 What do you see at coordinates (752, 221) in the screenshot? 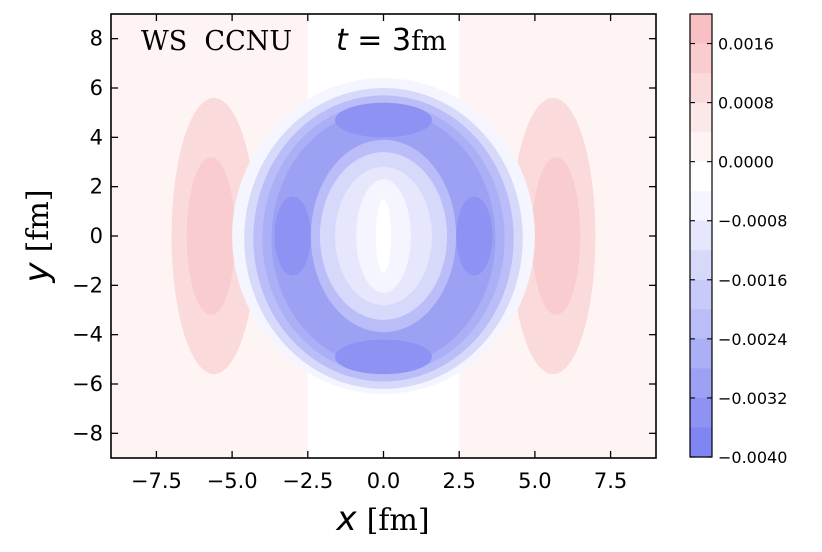
I see `colorbar-tick-label-3: −0.0008` at bounding box center [752, 221].